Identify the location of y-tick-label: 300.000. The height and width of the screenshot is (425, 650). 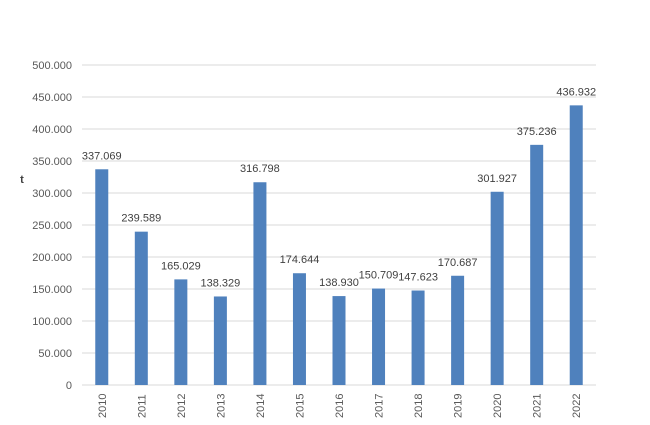
(52, 194).